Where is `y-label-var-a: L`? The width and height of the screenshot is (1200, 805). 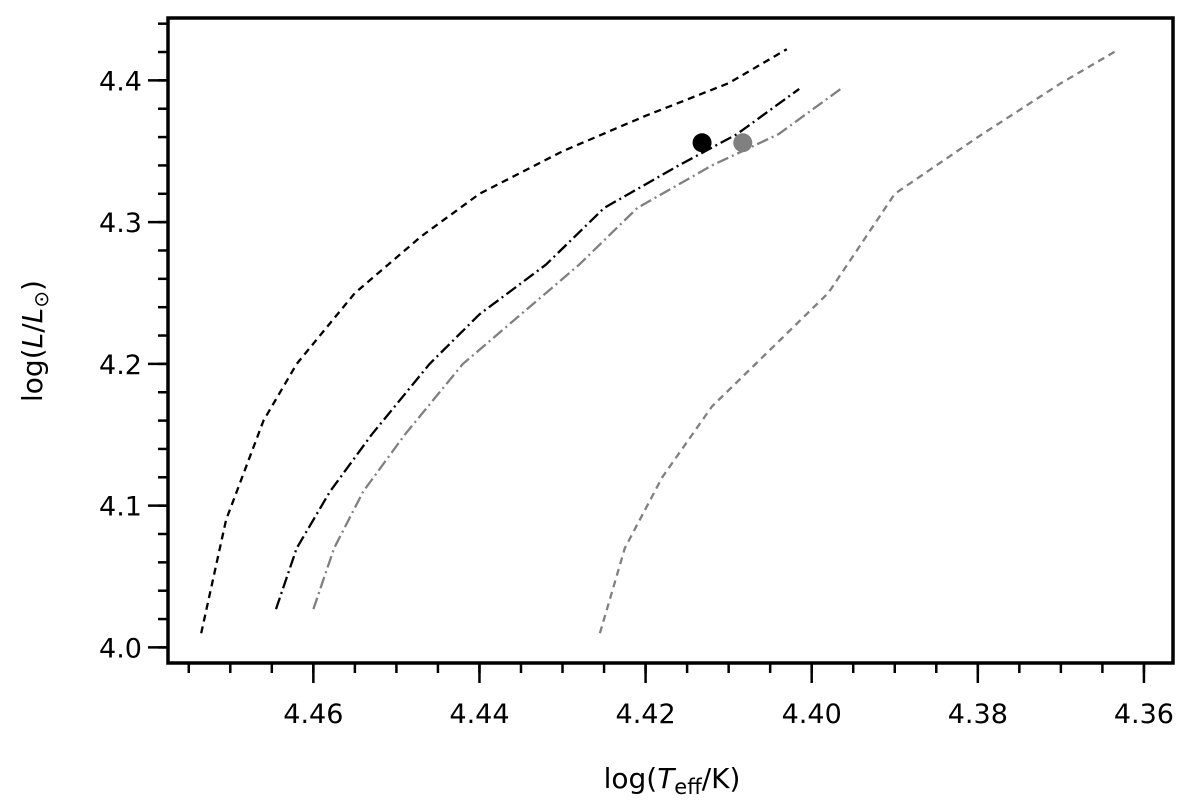
y-label-var-a: L is located at coordinates (32, 341).